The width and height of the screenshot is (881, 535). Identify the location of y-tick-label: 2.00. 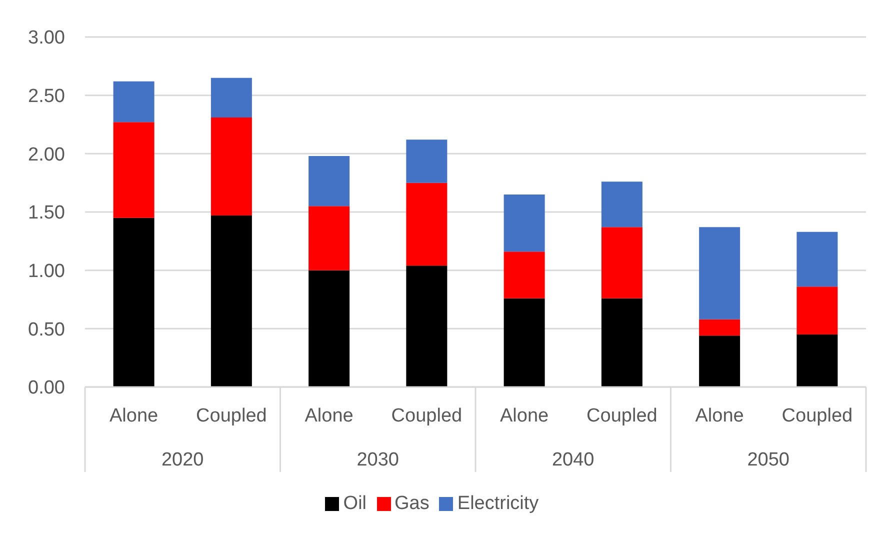
(46, 155).